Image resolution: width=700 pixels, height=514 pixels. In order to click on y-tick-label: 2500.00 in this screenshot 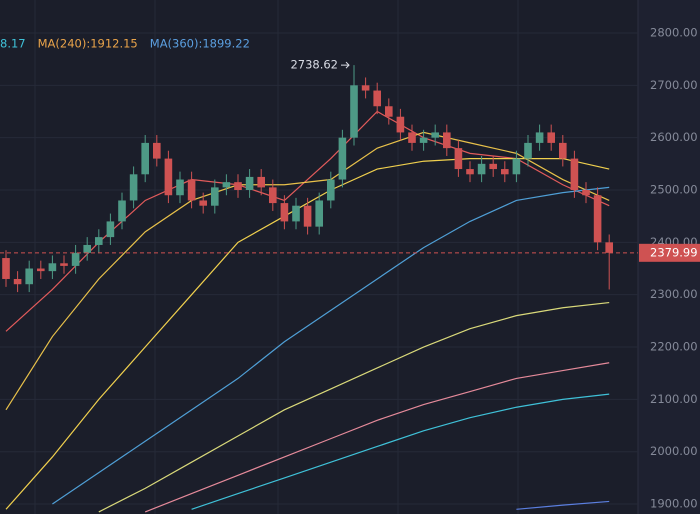, I will do `click(674, 190)`.